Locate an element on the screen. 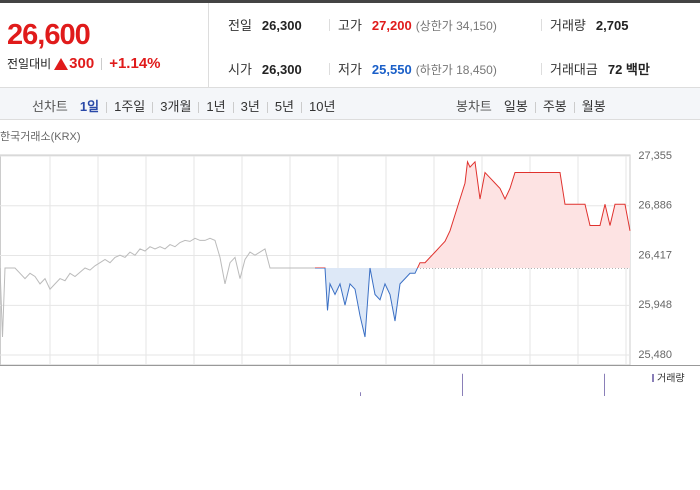 This screenshot has height=490, width=700. stat: 저가 25,550 (하한가 18,450) is located at coordinates (417, 68).